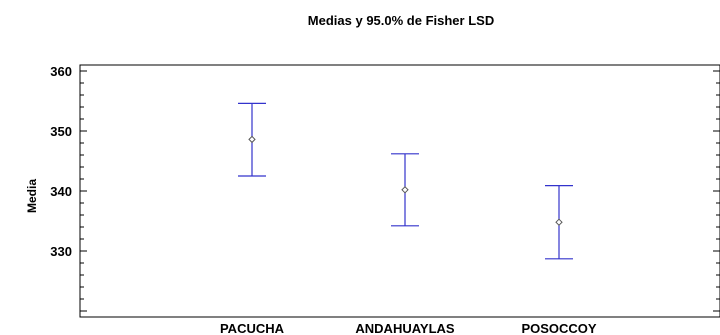 The height and width of the screenshot is (335, 720). What do you see at coordinates (61, 131) in the screenshot?
I see `y-tick-label: 350` at bounding box center [61, 131].